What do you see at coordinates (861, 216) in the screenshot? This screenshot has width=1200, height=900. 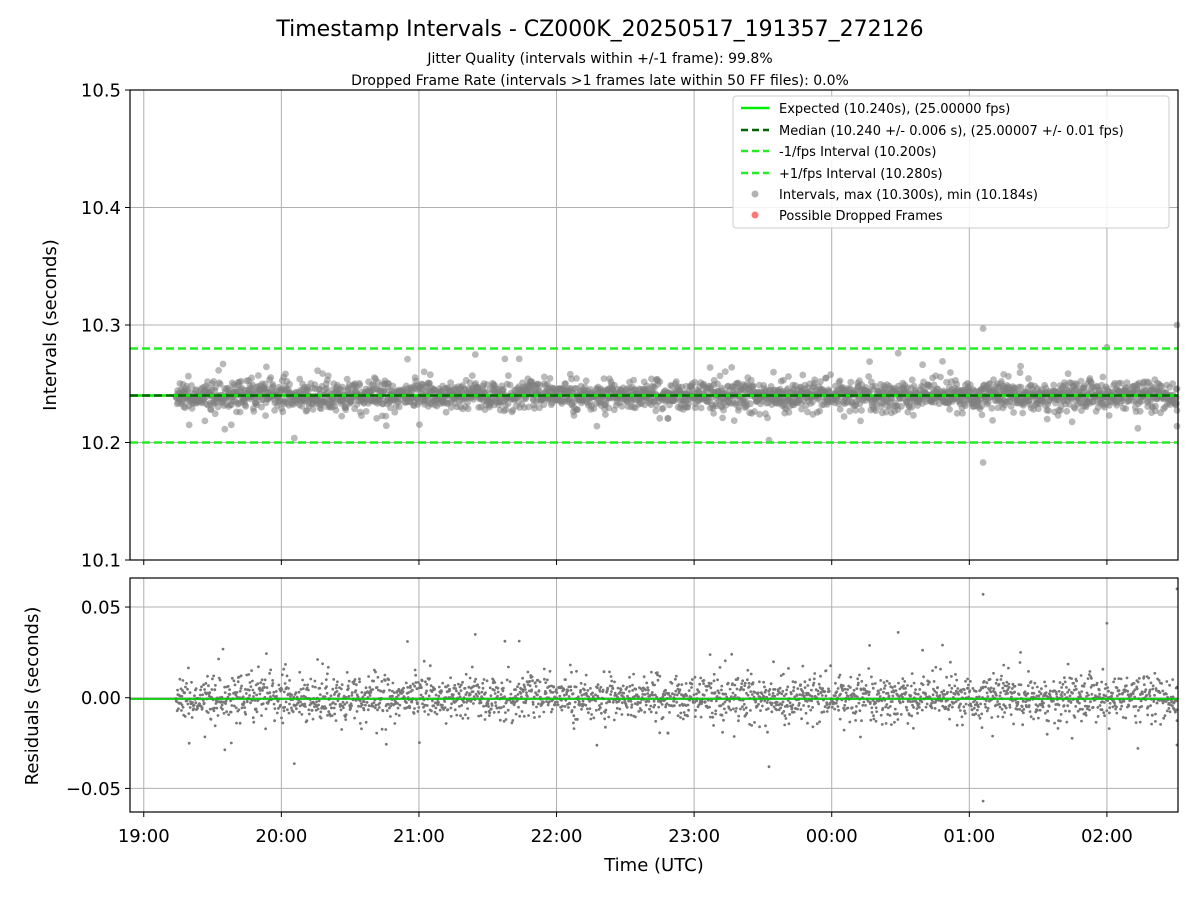 I see `legend-label-dropped: Possible Dropped Frames` at bounding box center [861, 216].